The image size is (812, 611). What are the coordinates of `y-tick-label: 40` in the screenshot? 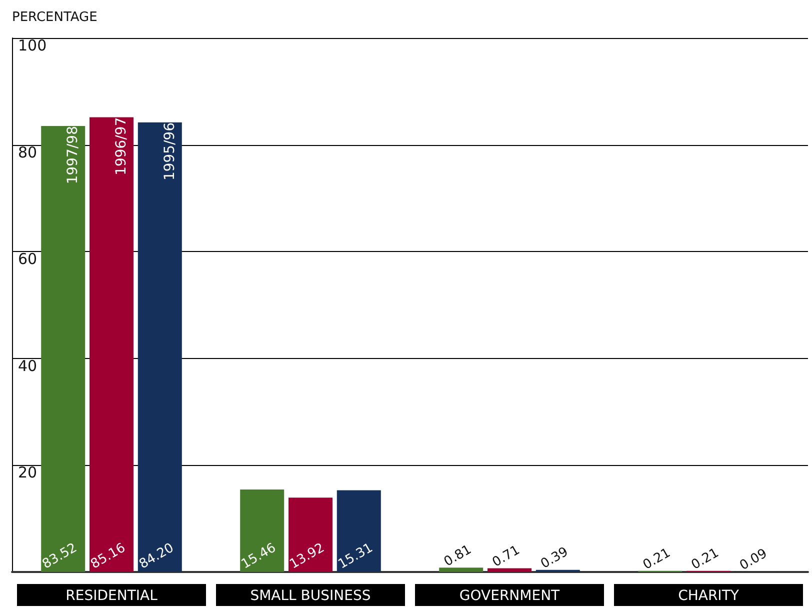 It's located at (28, 365).